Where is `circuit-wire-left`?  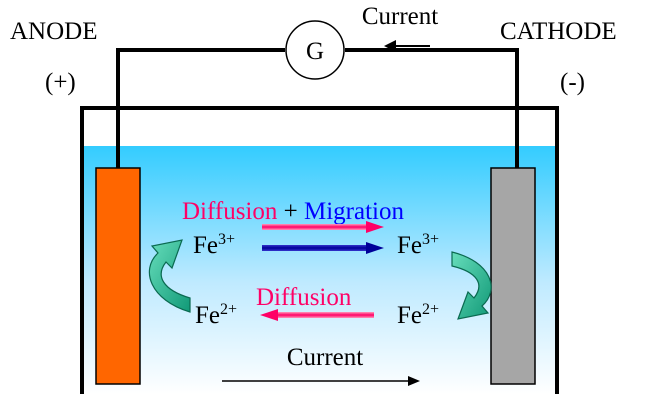 circuit-wire-left is located at coordinates (200, 108).